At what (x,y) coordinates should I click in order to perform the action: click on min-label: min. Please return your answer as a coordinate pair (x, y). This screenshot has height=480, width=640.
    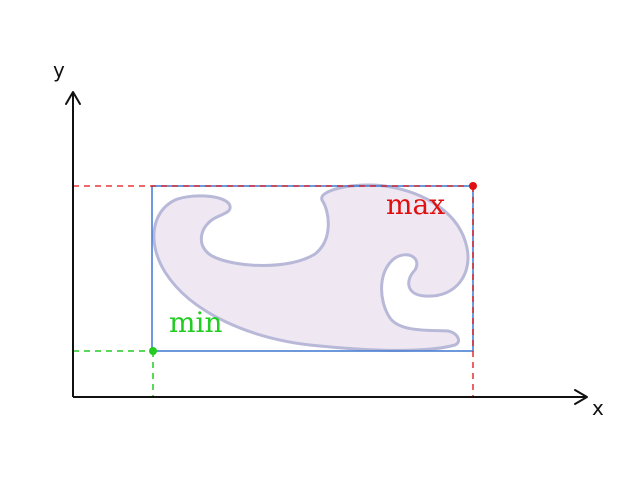
    Looking at the image, I should click on (196, 322).